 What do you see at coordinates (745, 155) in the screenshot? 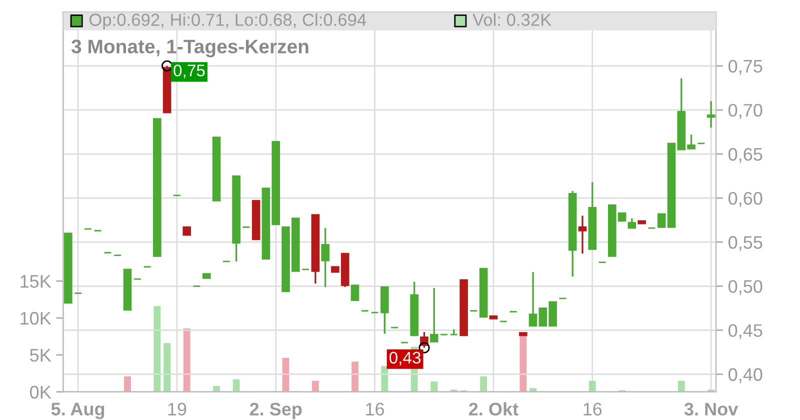
I see `y-tick-label: 0,65` at bounding box center [745, 155].